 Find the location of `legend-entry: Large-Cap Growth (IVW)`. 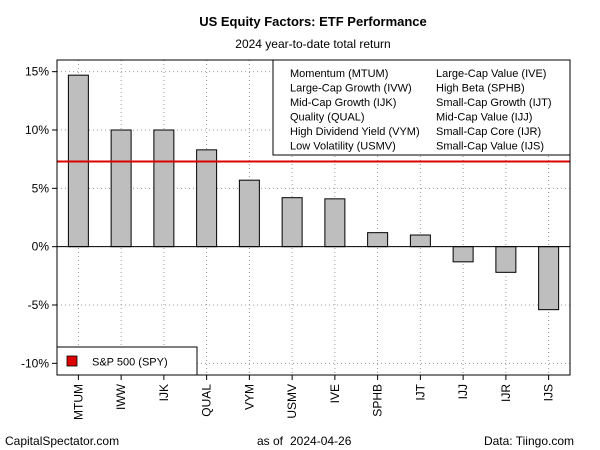

legend-entry: Large-Cap Growth (IVW) is located at coordinates (351, 89).